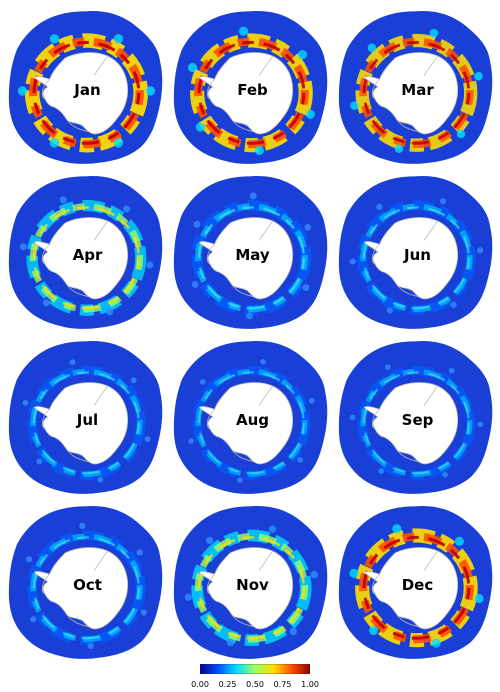 The image size is (500, 692). Describe the element at coordinates (282, 684) in the screenshot. I see `colorbar-tick-label: 0.75` at that location.